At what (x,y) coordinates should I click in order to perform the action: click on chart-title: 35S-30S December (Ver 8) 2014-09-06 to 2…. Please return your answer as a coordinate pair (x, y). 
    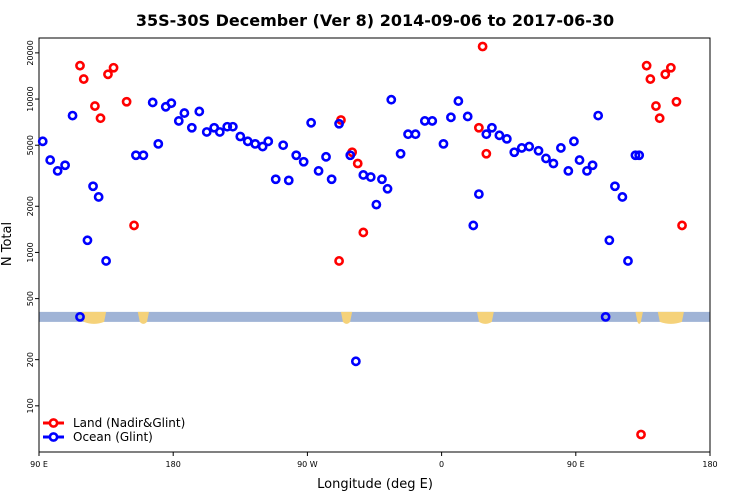
    Looking at the image, I should click on (375, 20).